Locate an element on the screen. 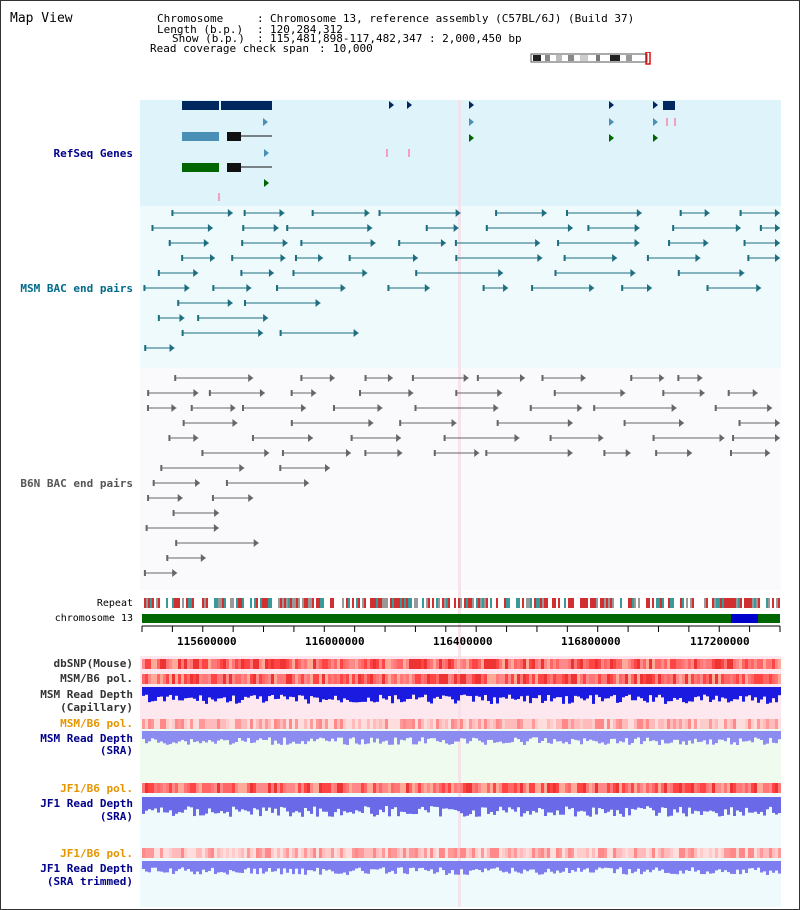 Image resolution: width=800 pixels, height=910 pixels. track-label-msm-bac: MSM BAC end pairs is located at coordinates (76, 288).